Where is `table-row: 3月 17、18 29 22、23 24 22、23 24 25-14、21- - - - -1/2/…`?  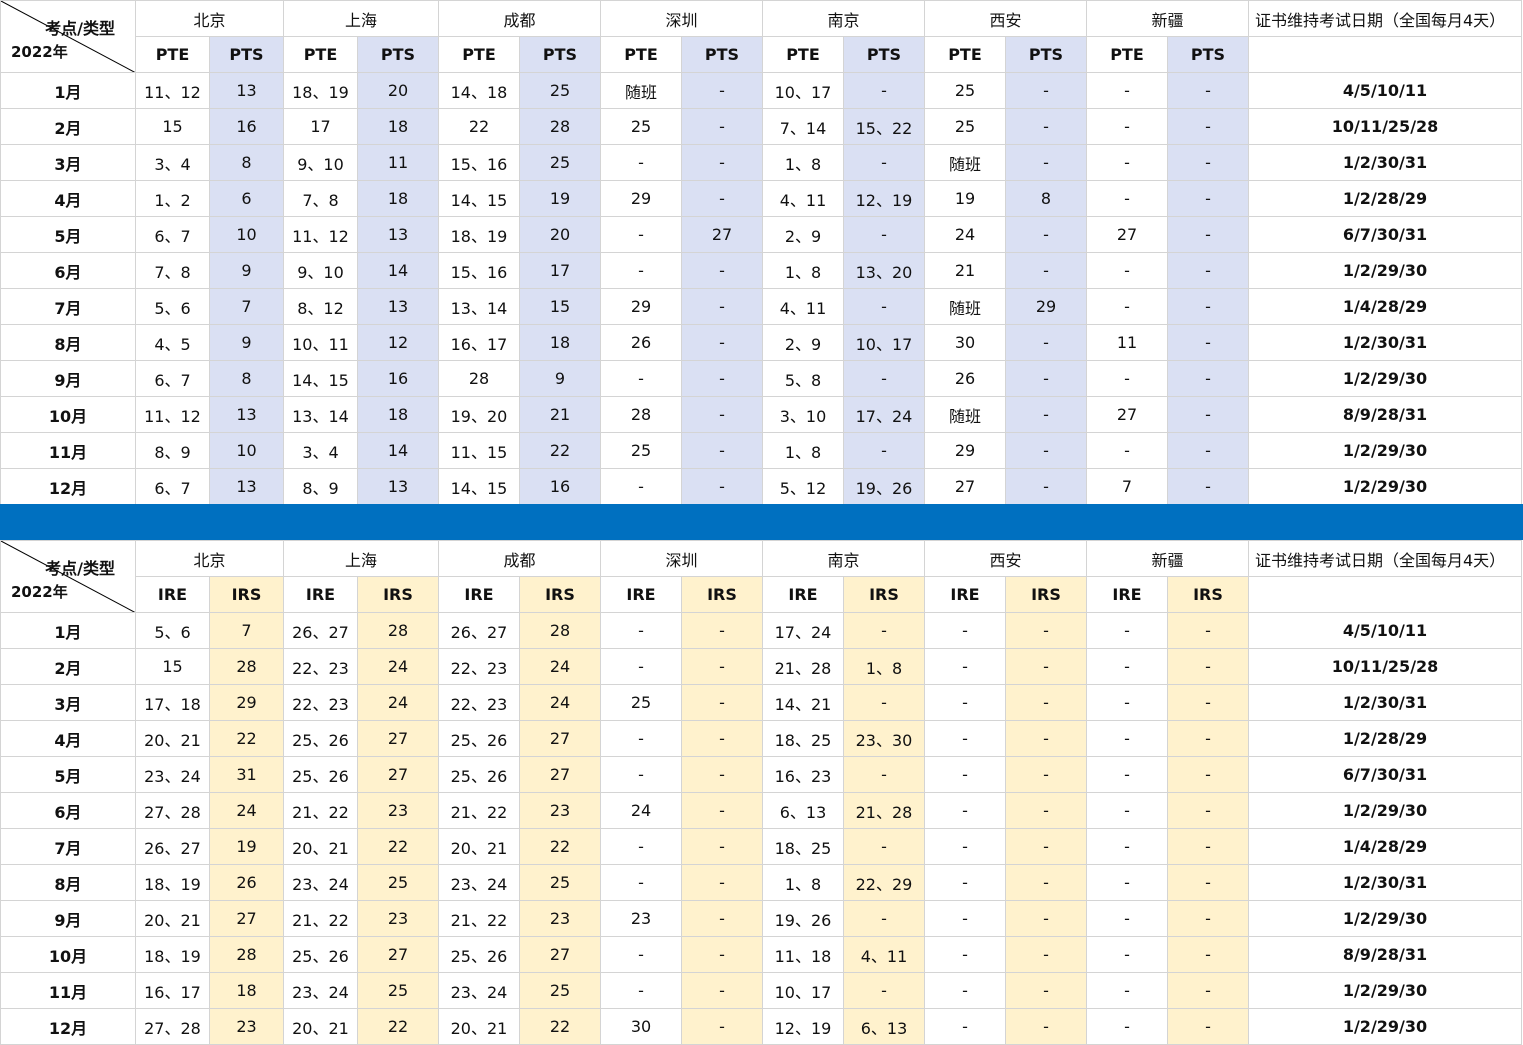
table-row: 3月 17、18 29 22、23 24 22、23 24 25-14、21- - - - -1/2/… is located at coordinates (761, 702).